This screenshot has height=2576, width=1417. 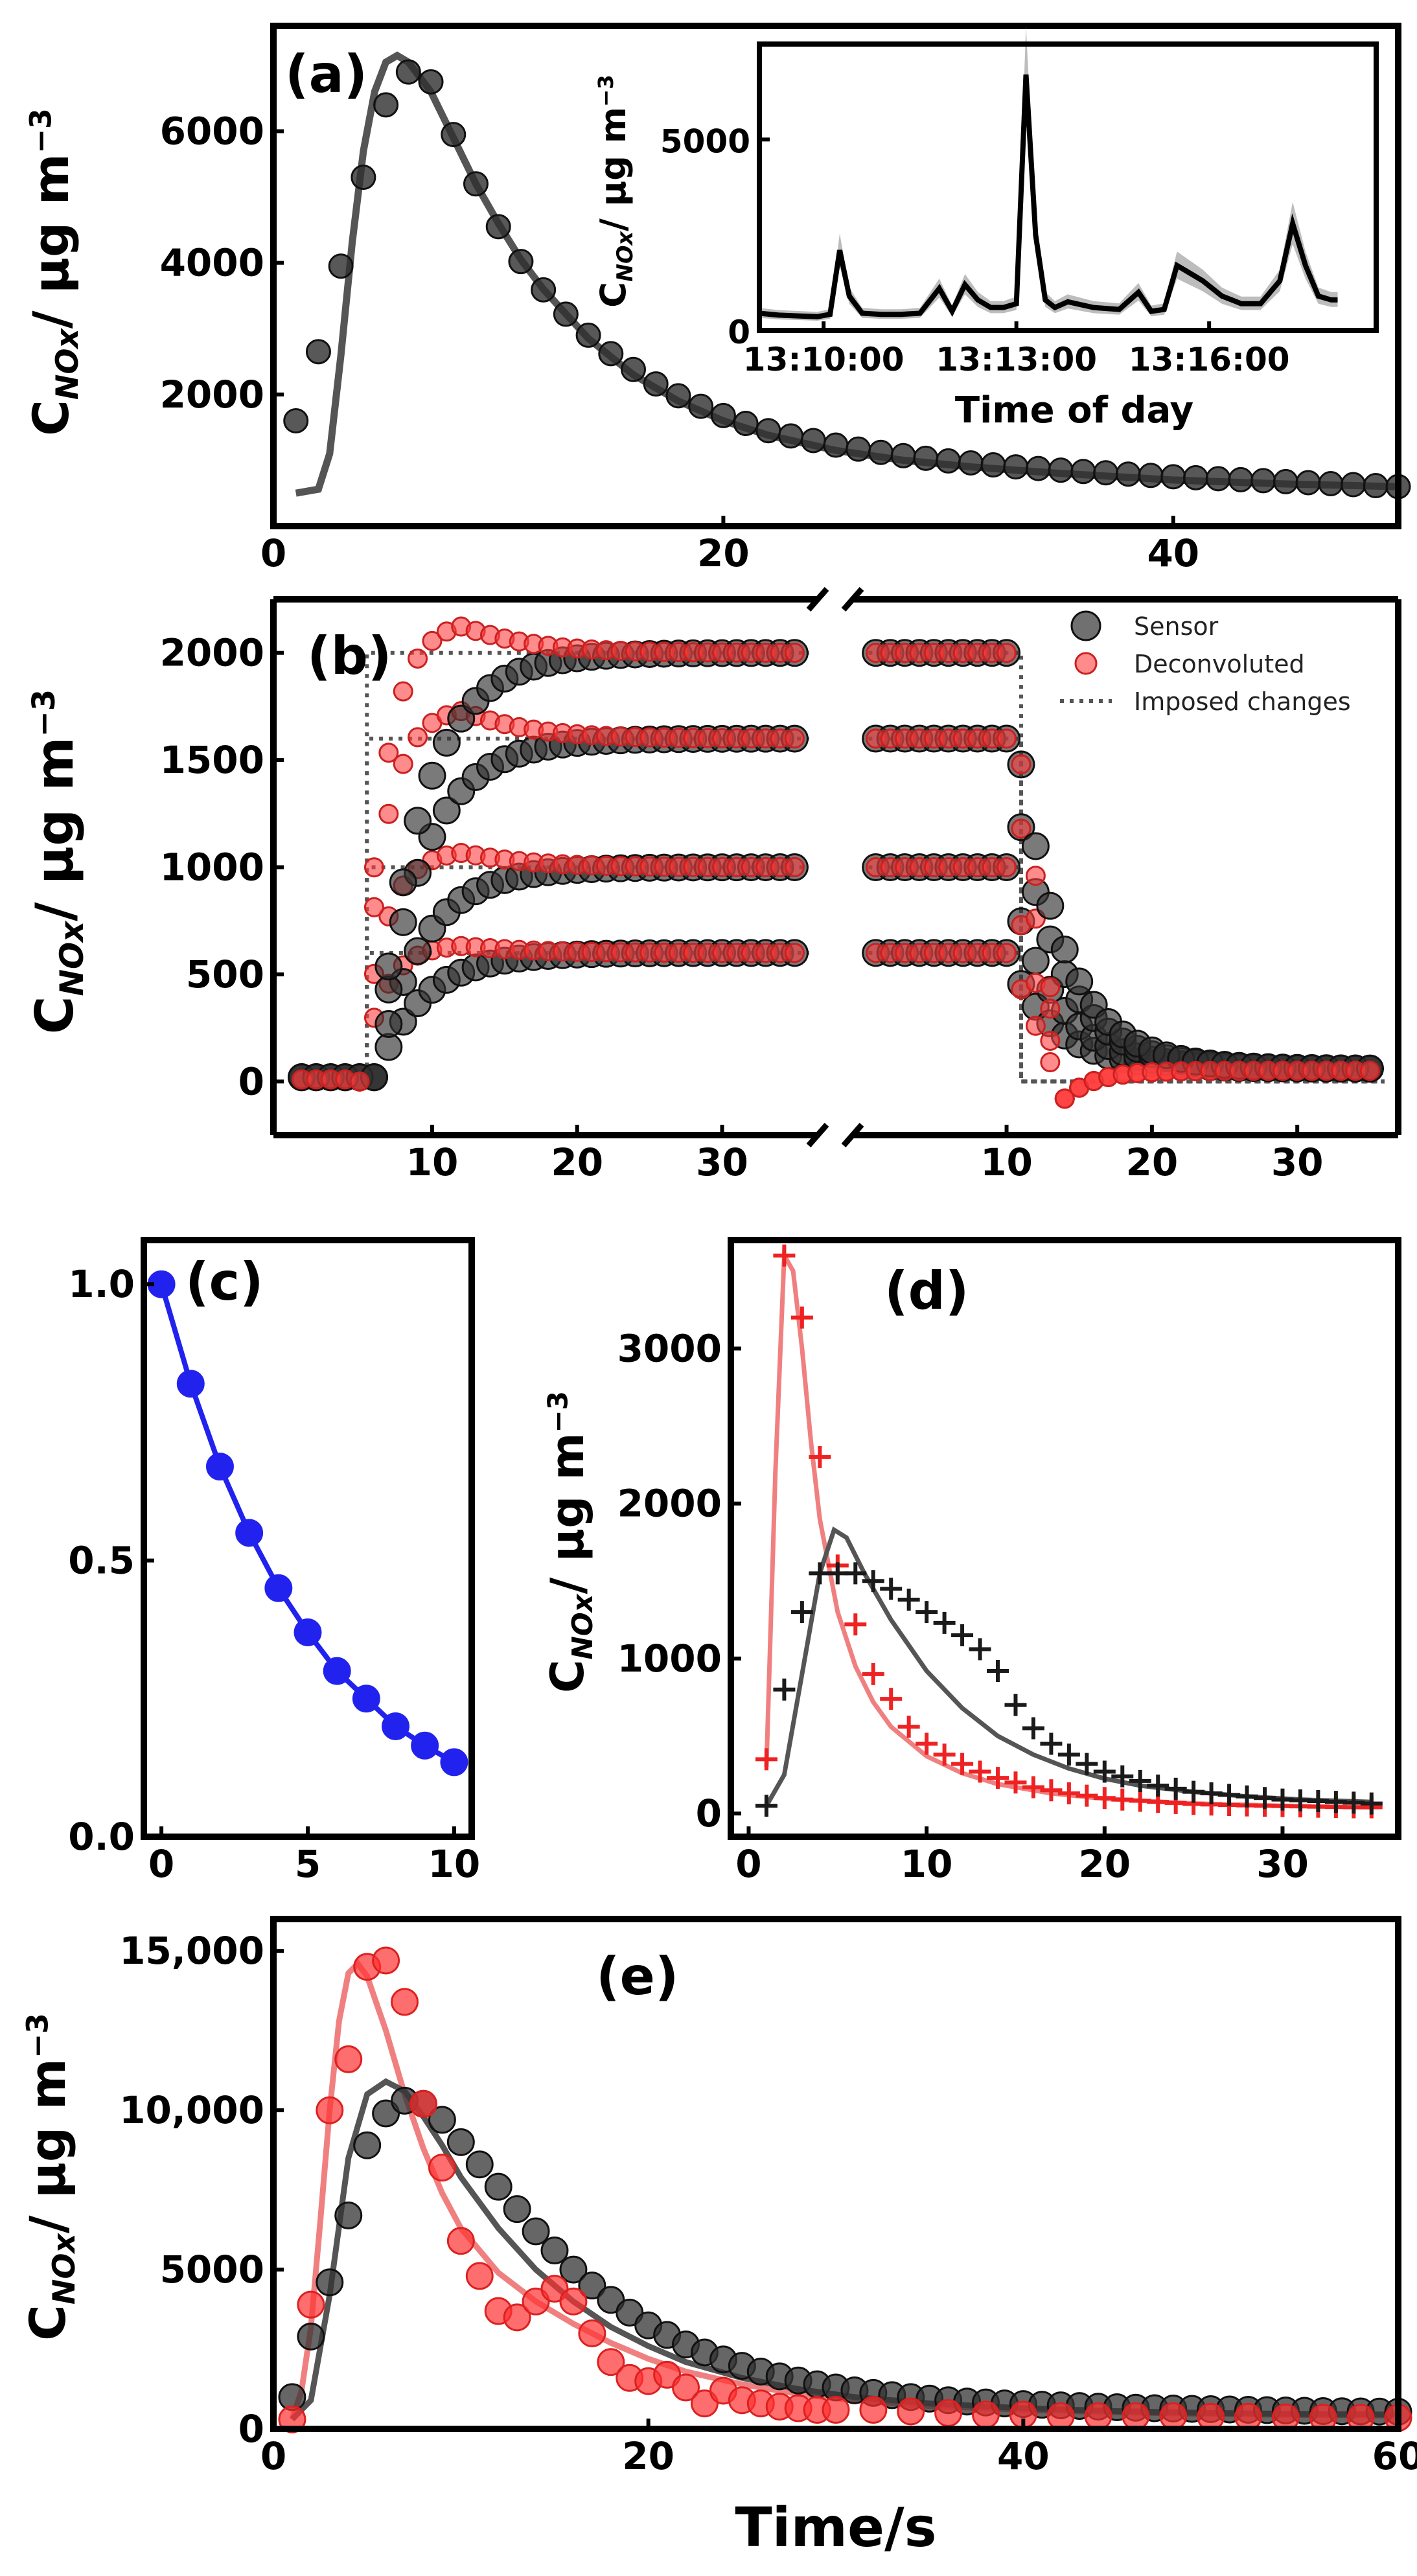 What do you see at coordinates (349, 656) in the screenshot?
I see `panel-label: (b)` at bounding box center [349, 656].